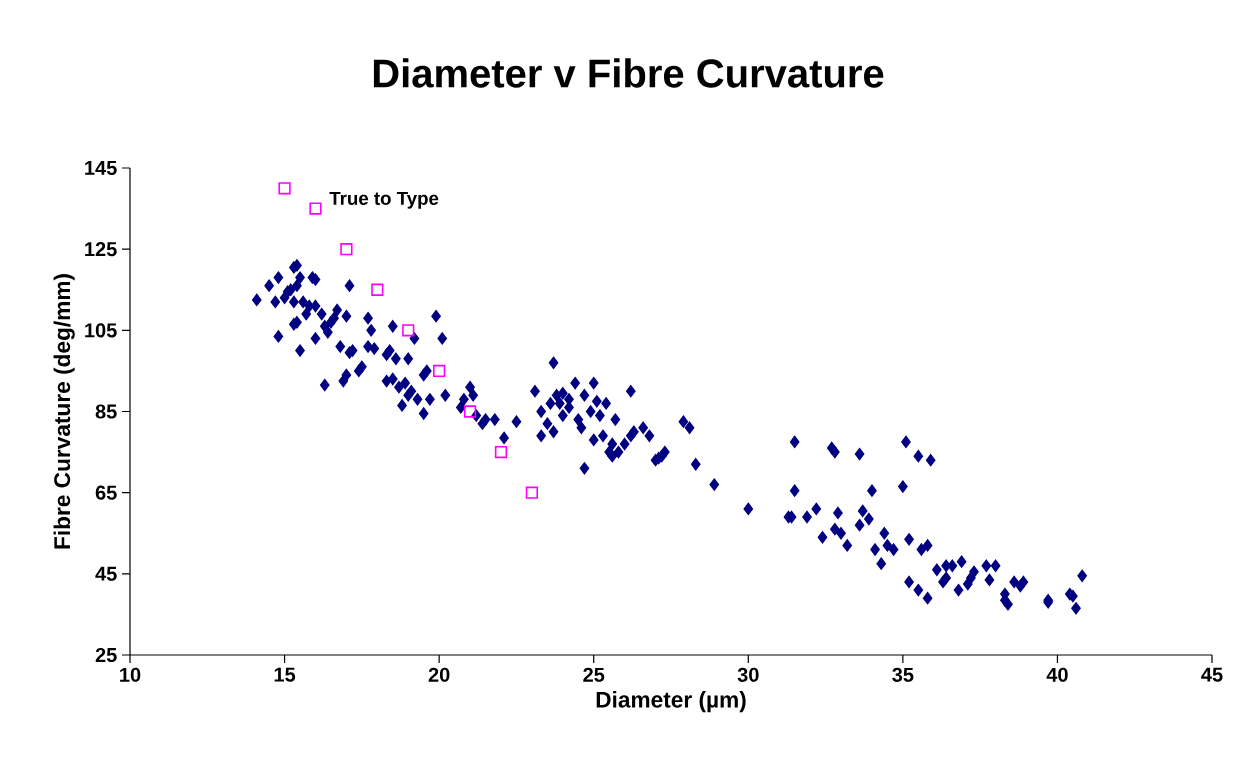 The width and height of the screenshot is (1234, 761). What do you see at coordinates (101, 330) in the screenshot?
I see `y-tick-label: 105` at bounding box center [101, 330].